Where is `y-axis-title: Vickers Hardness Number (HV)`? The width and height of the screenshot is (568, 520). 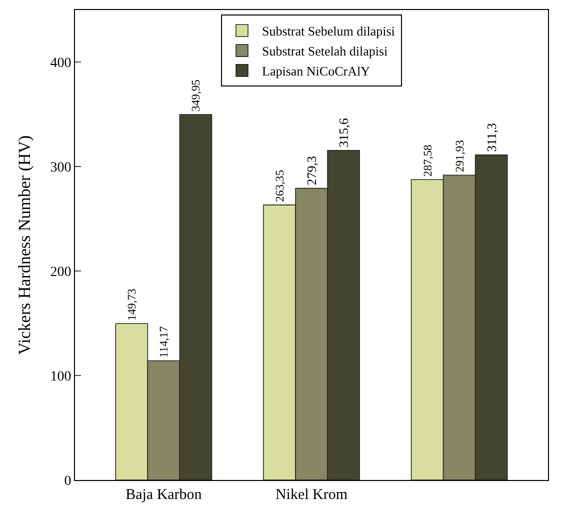
y-axis-title: Vickers Hardness Number (HV) is located at coordinates (24, 245).